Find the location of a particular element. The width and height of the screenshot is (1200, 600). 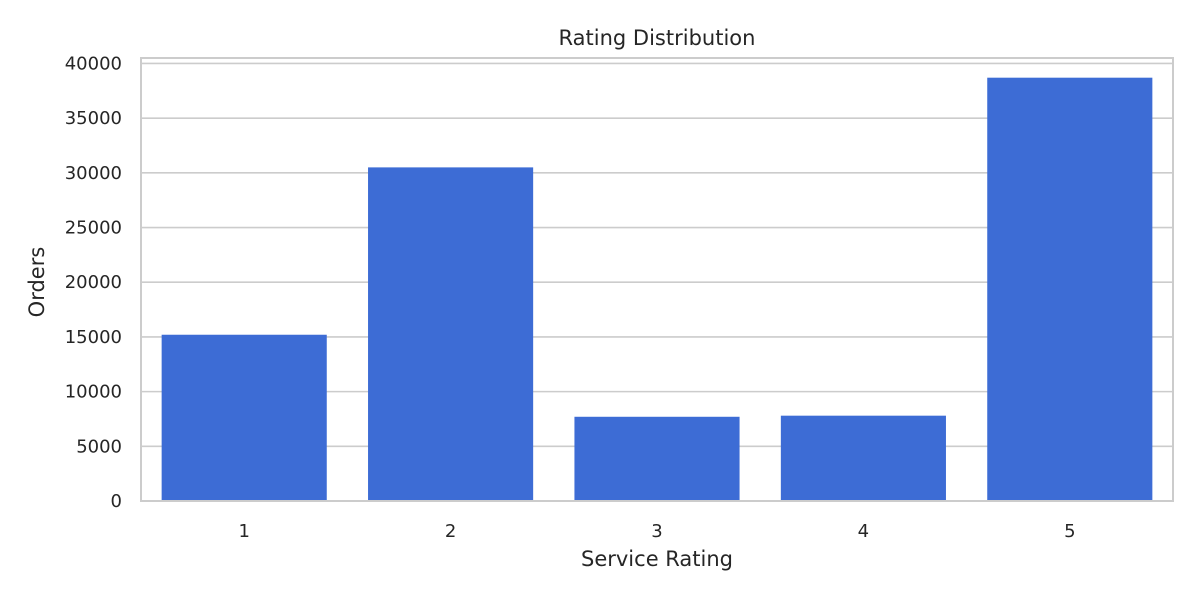

x-tick-label: 4 is located at coordinates (863, 531).